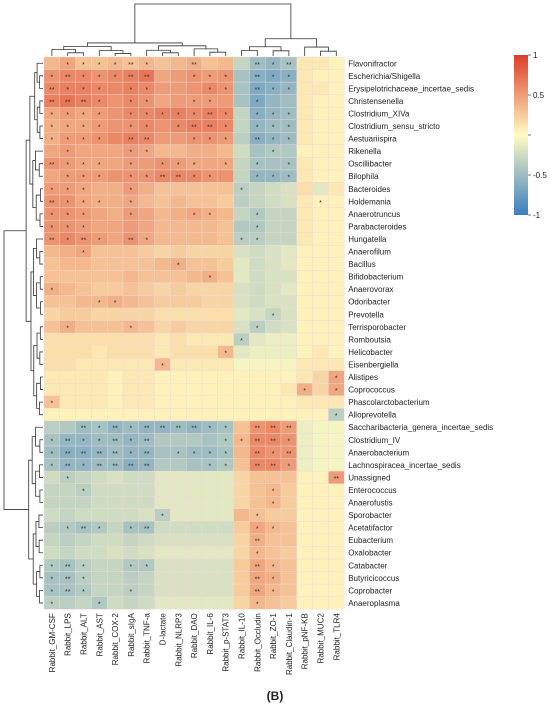 This screenshot has height=708, width=550. What do you see at coordinates (371, 390) in the screenshot?
I see `row-label: Coprococcus` at bounding box center [371, 390].